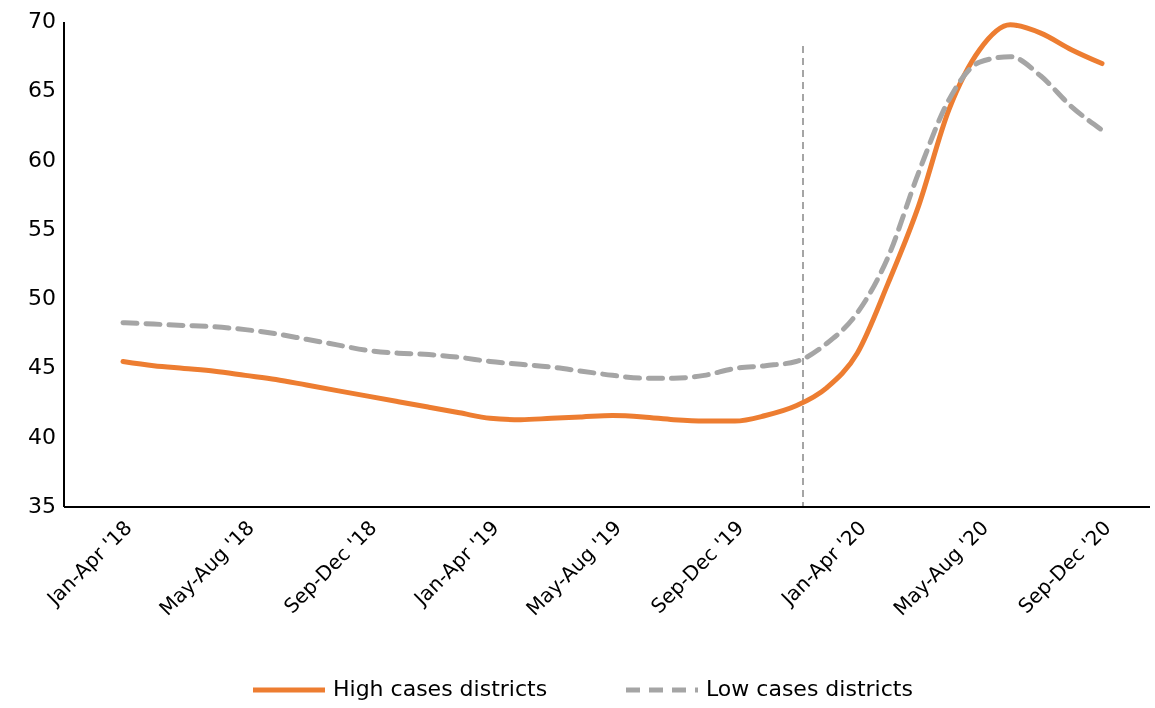  I want to click on y-tick-label: 60, so click(42, 159).